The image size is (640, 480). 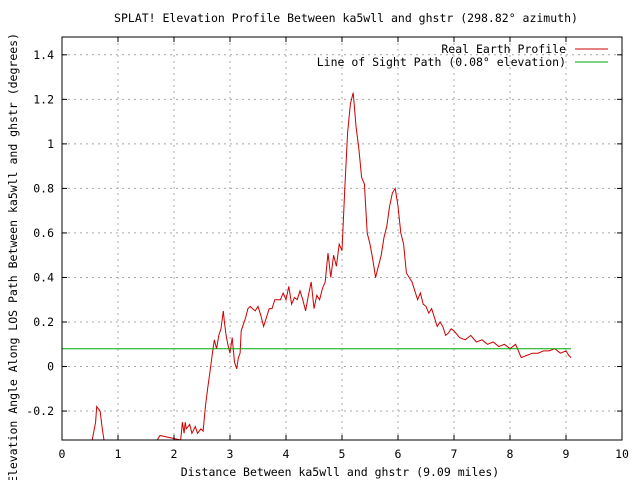 What do you see at coordinates (43, 277) in the screenshot?
I see `y-tick-label: 0.4` at bounding box center [43, 277].